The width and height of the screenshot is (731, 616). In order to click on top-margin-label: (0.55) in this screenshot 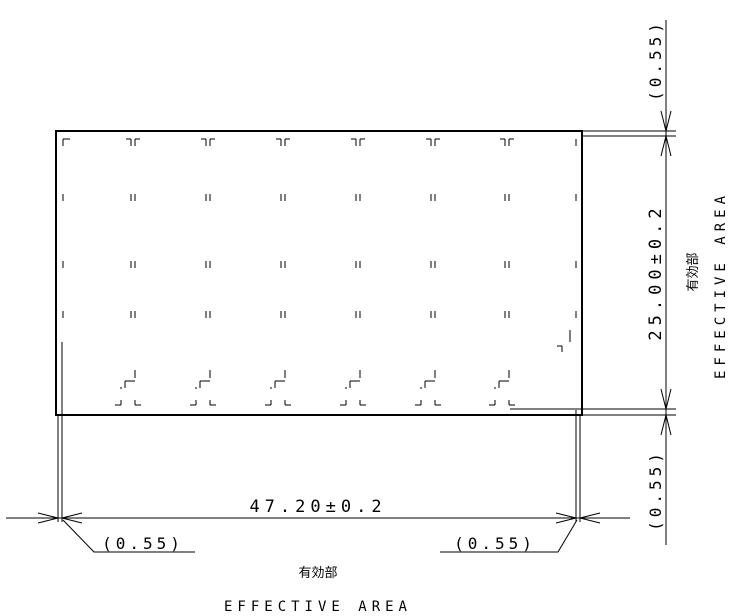, I will do `click(655, 60)`.